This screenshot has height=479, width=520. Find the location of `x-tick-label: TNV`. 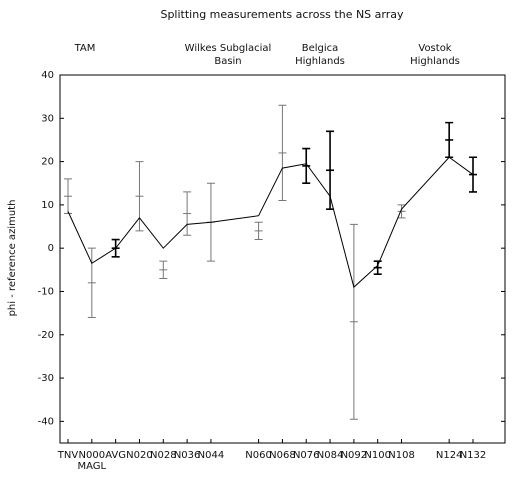

x-tick-label: TNV is located at coordinates (68, 455).